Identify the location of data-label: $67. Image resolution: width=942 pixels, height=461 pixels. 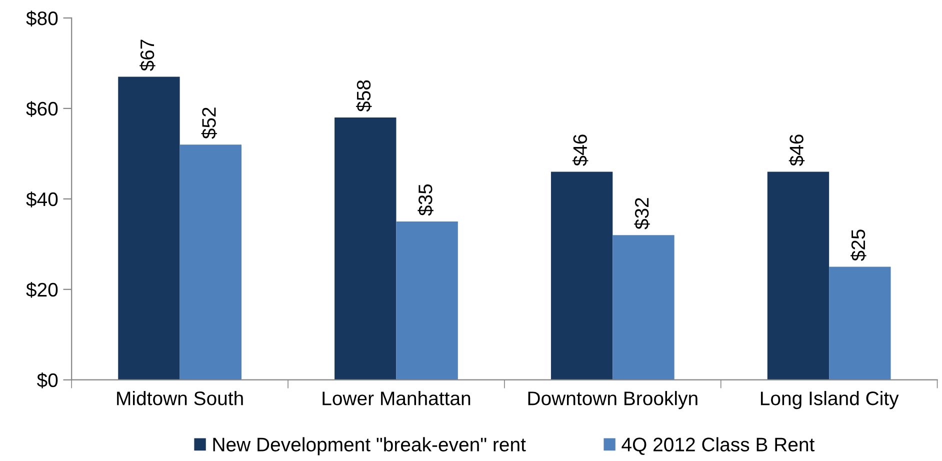
(148, 56).